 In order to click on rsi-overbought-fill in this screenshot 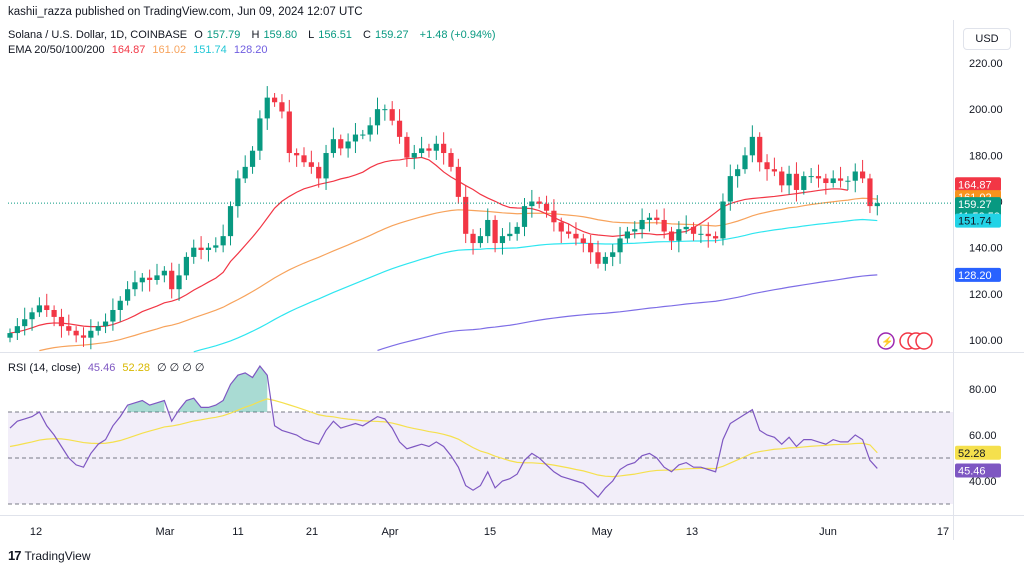, I will do `click(223, 389)`.